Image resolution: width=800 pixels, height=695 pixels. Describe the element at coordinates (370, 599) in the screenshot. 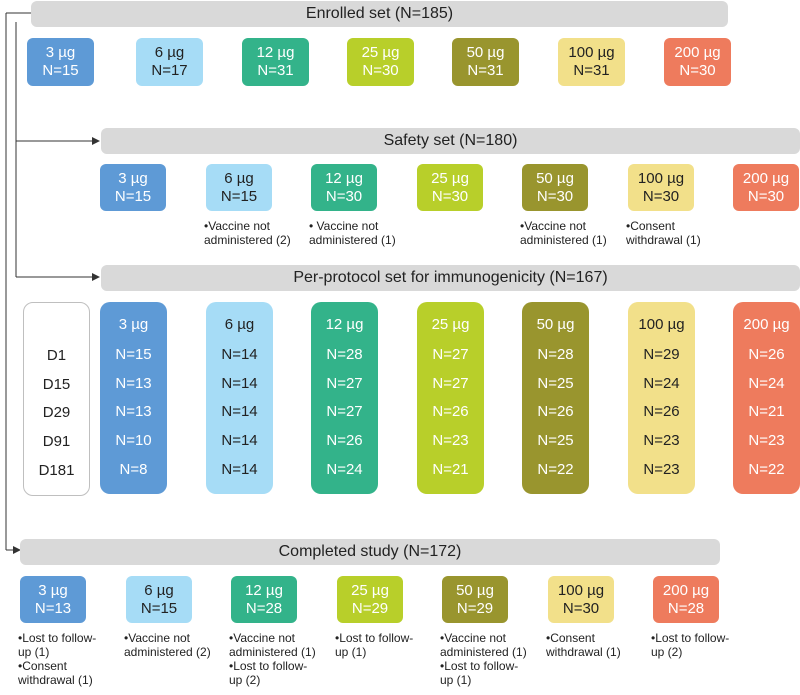

I see `completed-group-25ug: 25 µg N=29` at that location.